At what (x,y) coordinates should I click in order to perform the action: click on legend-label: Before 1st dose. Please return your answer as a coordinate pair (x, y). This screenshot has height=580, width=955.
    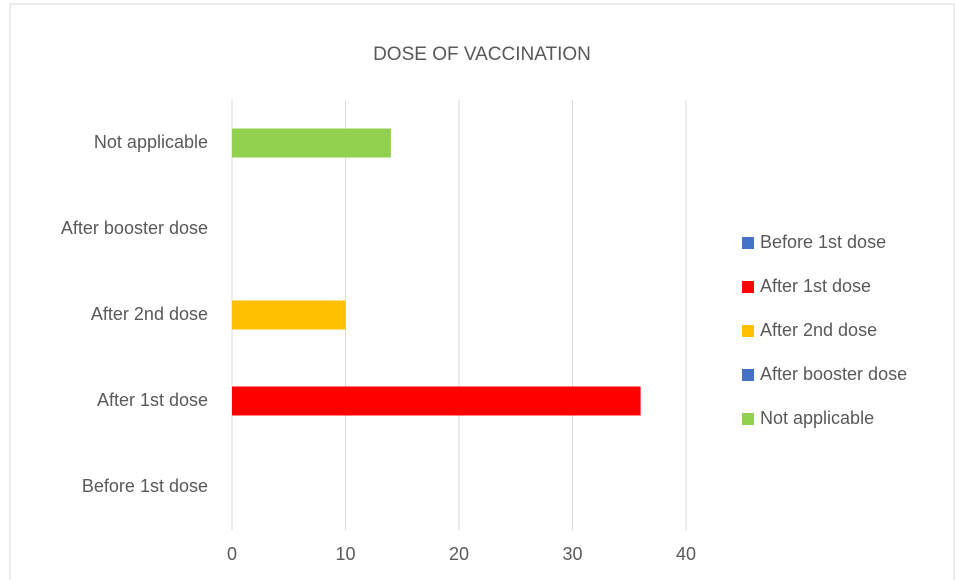
    Looking at the image, I should click on (823, 242).